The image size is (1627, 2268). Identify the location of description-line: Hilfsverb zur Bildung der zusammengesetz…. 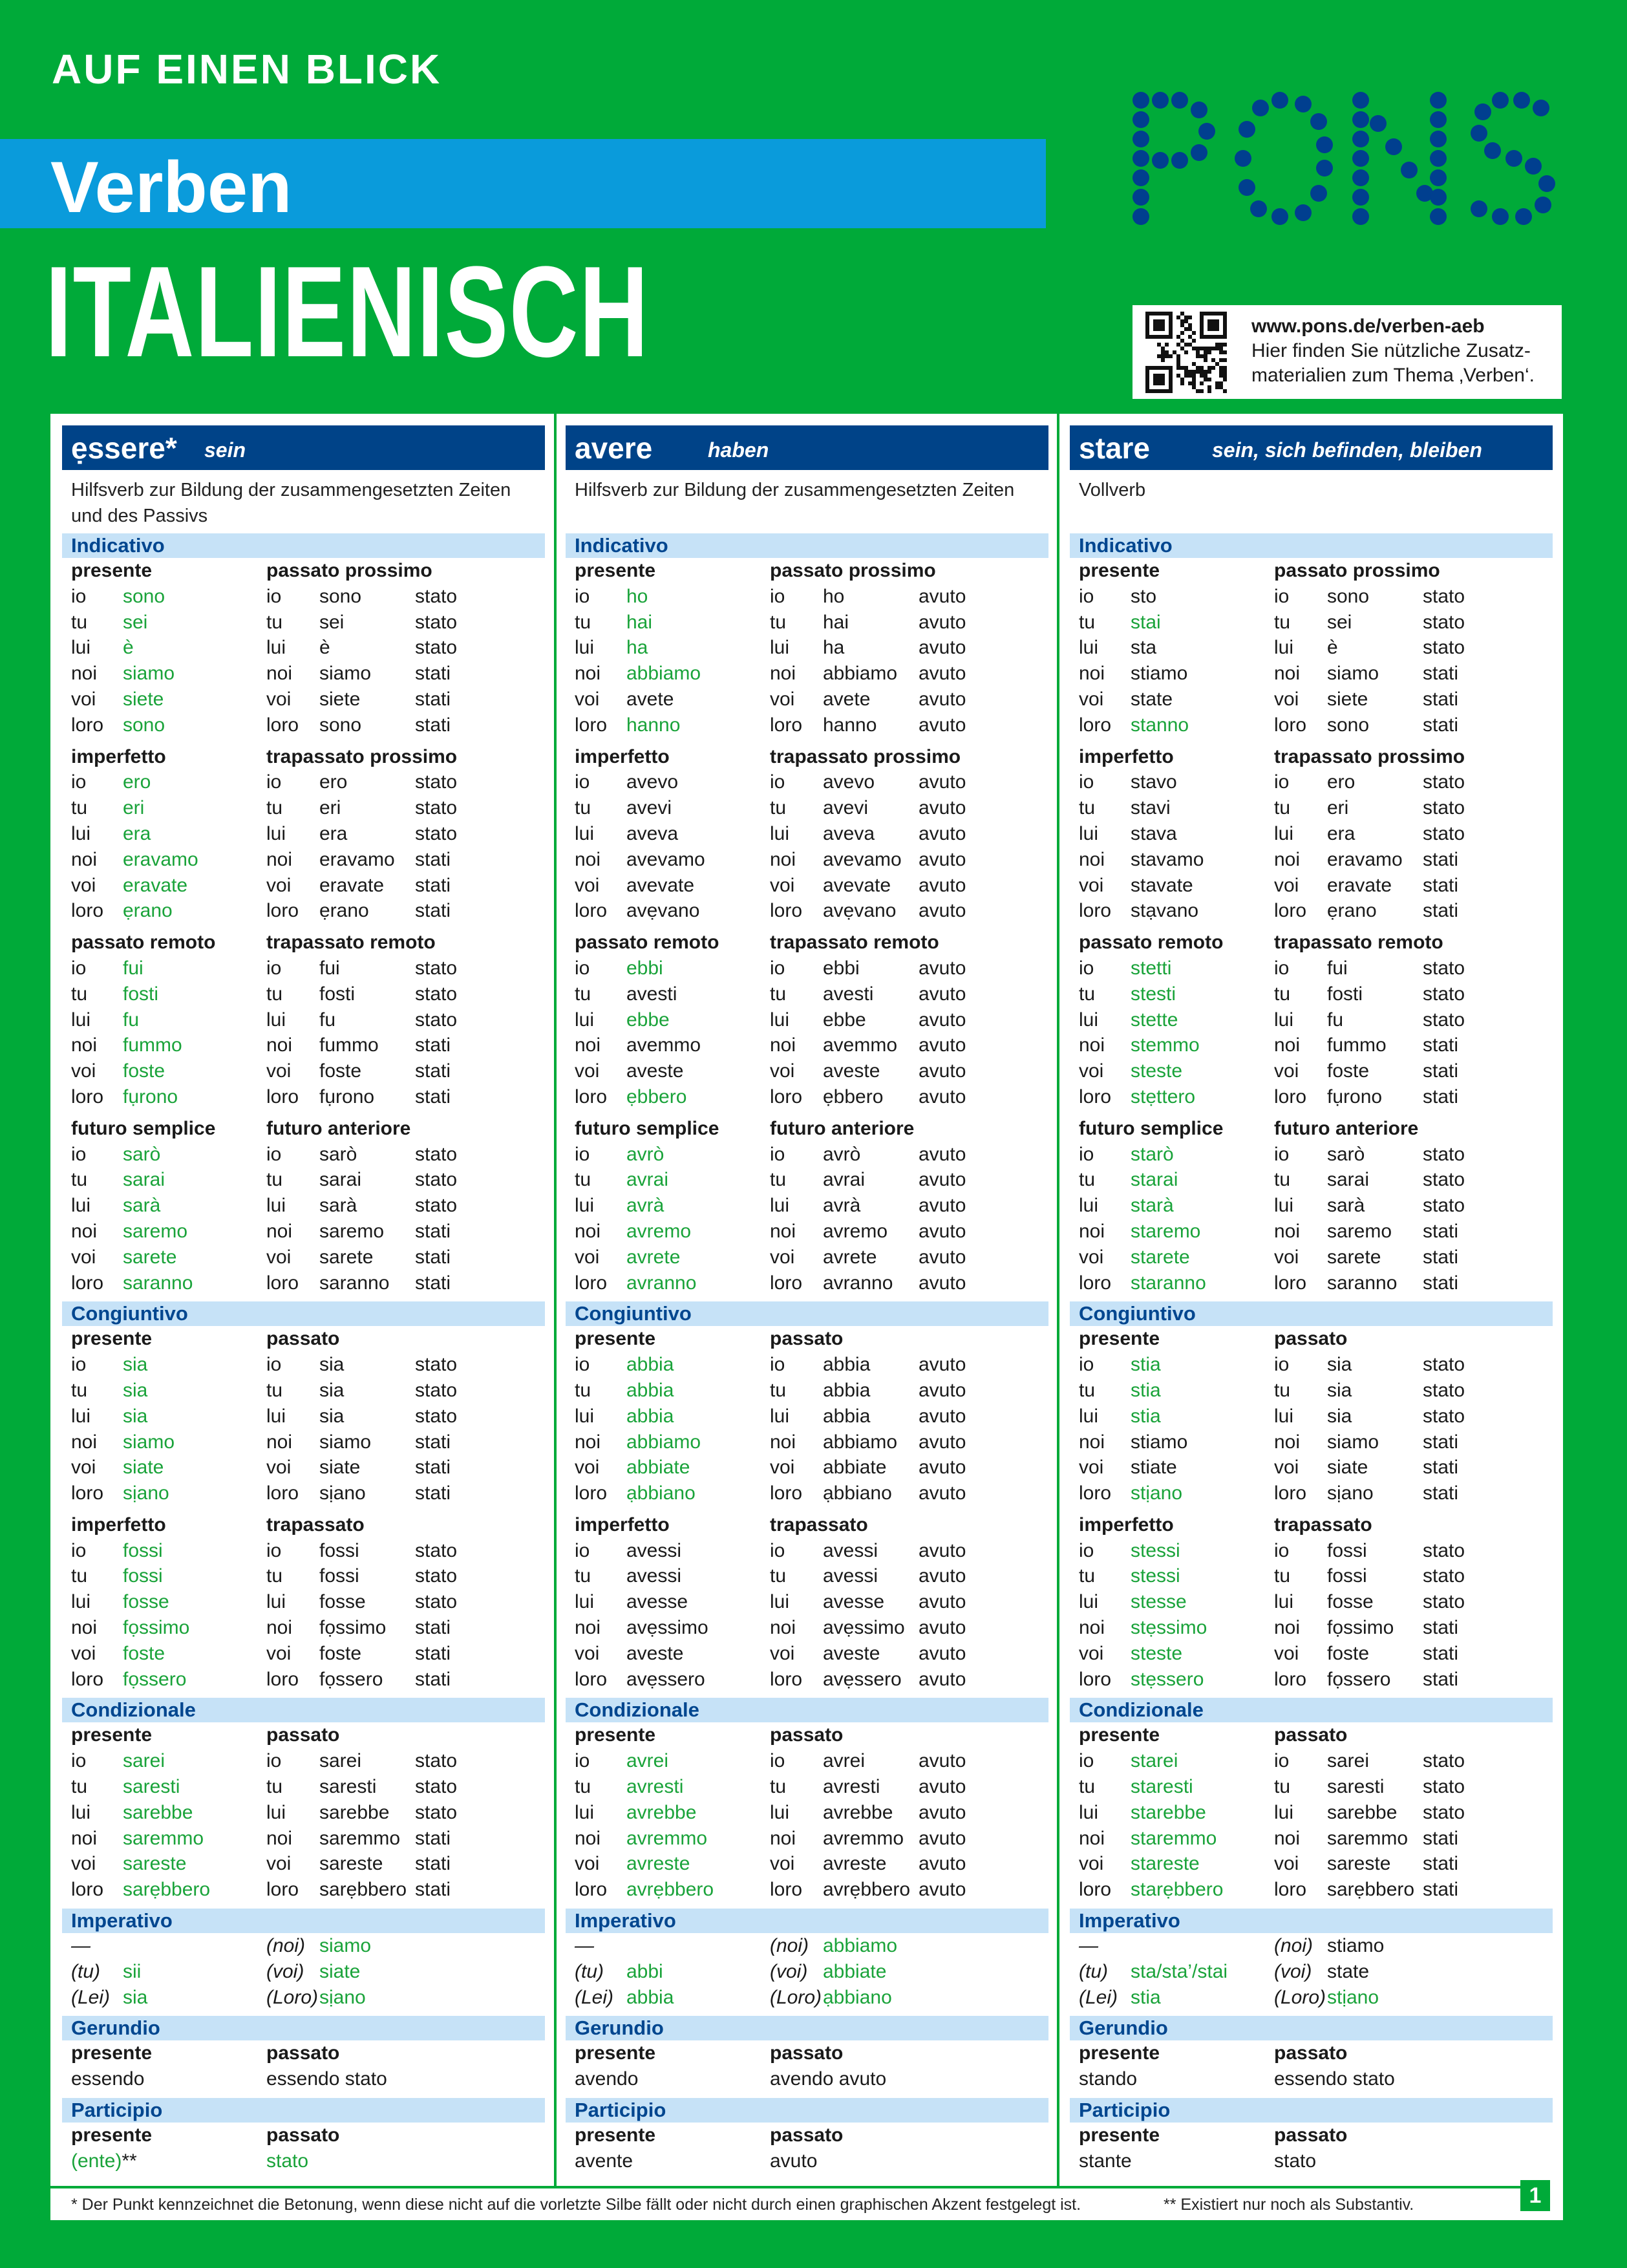
(795, 490).